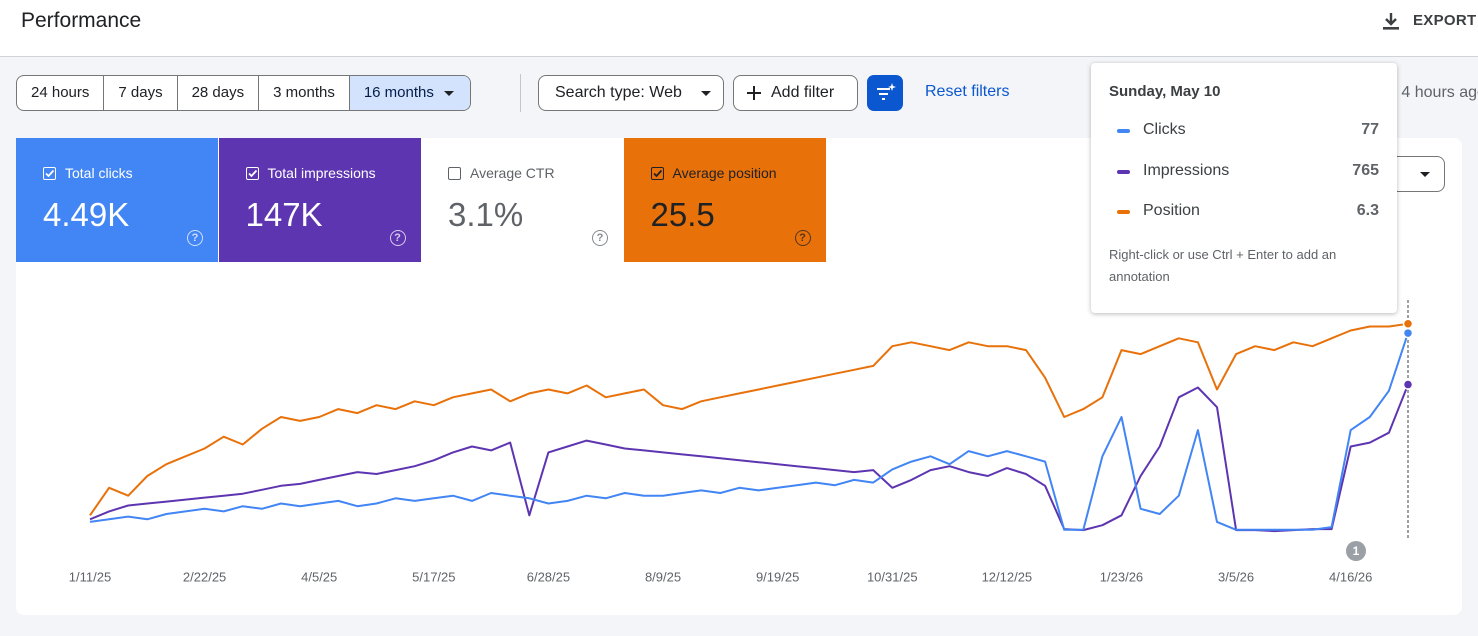  Describe the element at coordinates (204, 576) in the screenshot. I see `x-tick-label: 2/22/25` at that location.